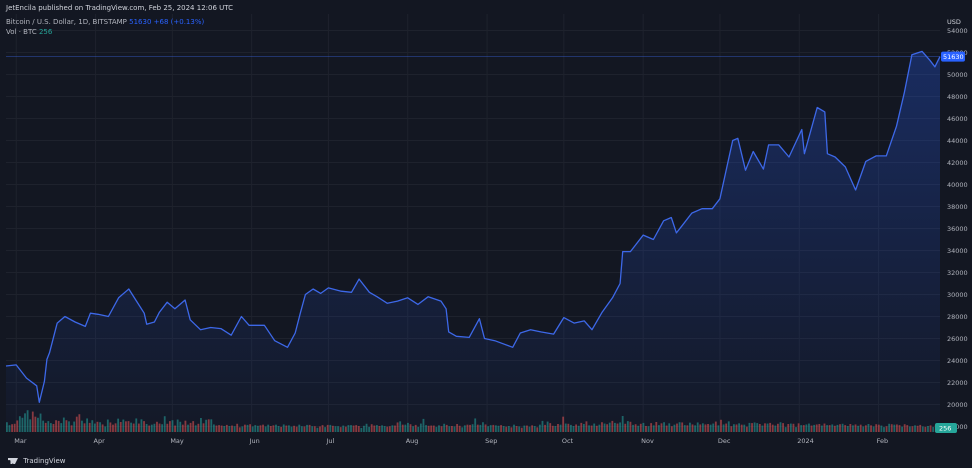 The image size is (972, 468). What do you see at coordinates (66, 22) in the screenshot?
I see `symbol-title: Bitcoin / U.S. Dollar, 1D, BITSTAMP` at bounding box center [66, 22].